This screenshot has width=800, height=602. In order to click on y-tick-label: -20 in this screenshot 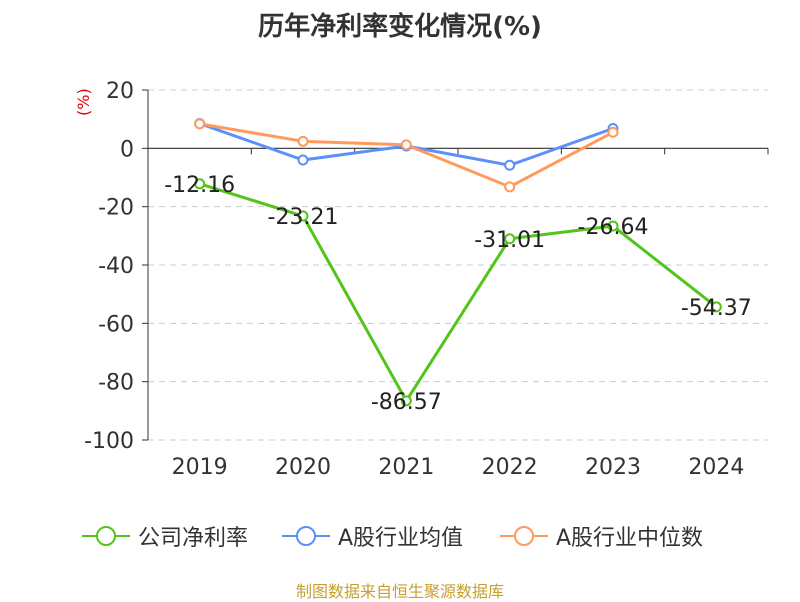, I will do `click(116, 208)`.